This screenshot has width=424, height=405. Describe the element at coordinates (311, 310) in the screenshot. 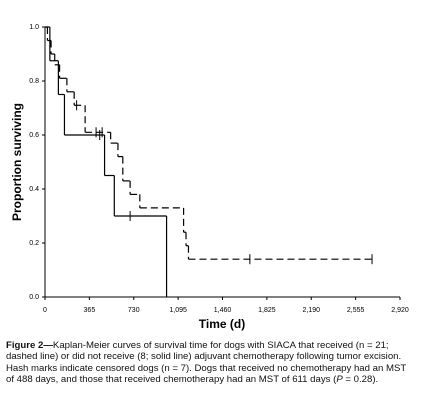

I see `x-tick-label: 2,190` at that location.